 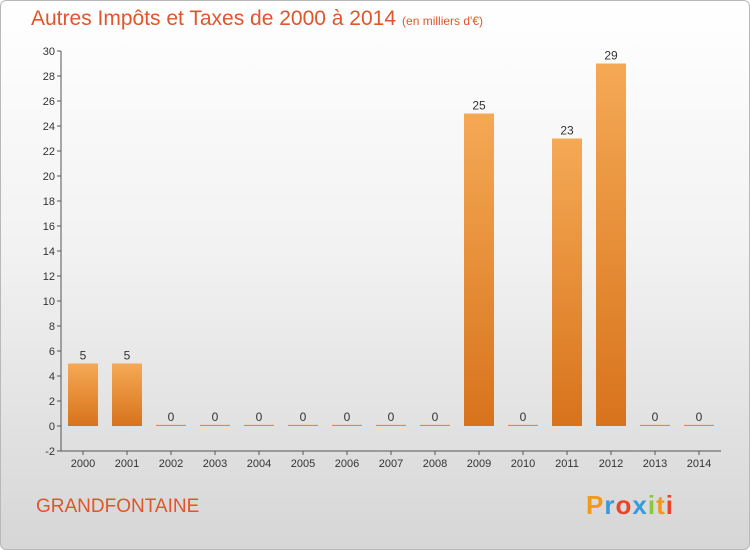 I want to click on bar-value-label: 23, so click(x=567, y=131).